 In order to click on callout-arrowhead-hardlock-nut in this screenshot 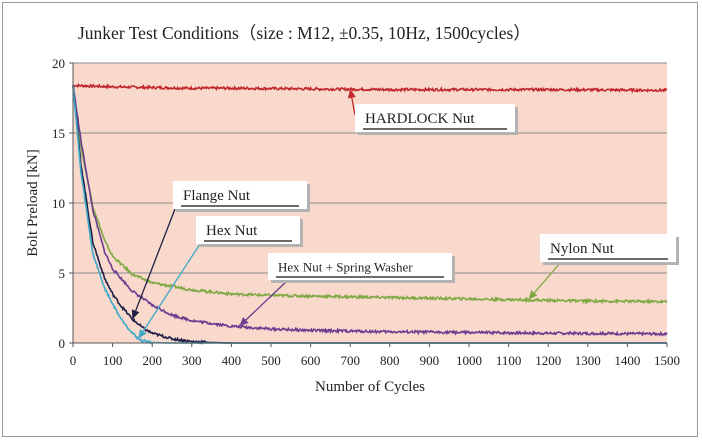, I will do `click(351, 93)`.